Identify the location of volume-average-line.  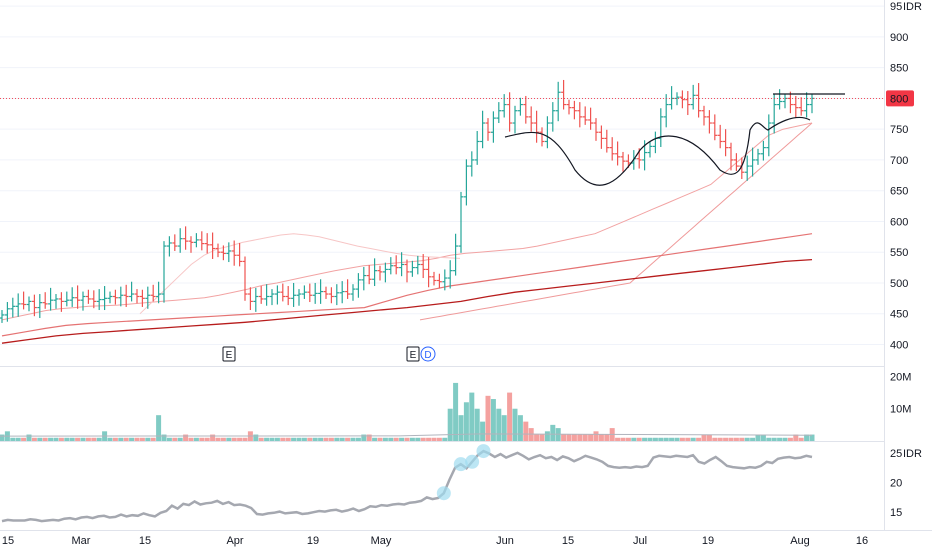
(406, 435).